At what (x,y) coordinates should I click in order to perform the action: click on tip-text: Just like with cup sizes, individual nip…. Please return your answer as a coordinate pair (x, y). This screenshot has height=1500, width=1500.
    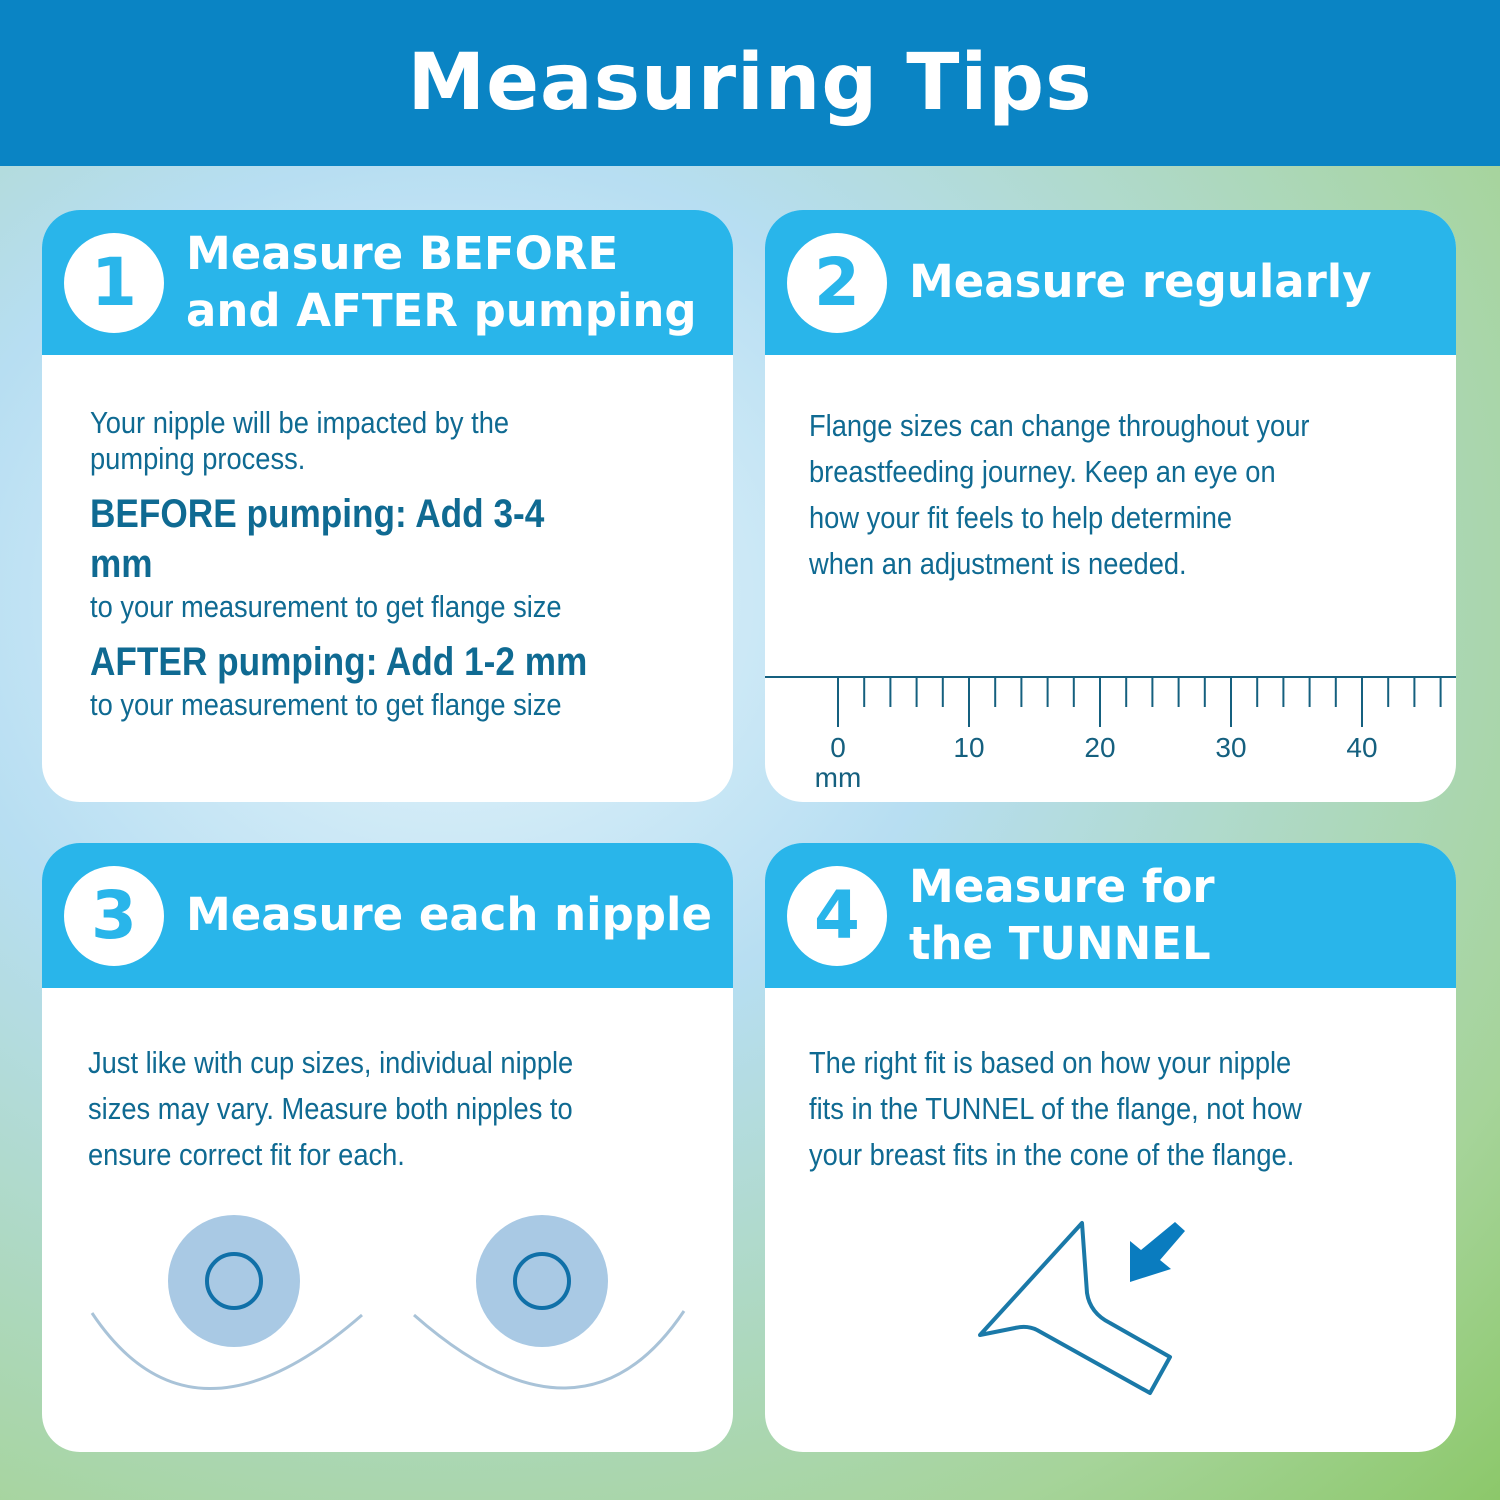
    Looking at the image, I should click on (331, 1108).